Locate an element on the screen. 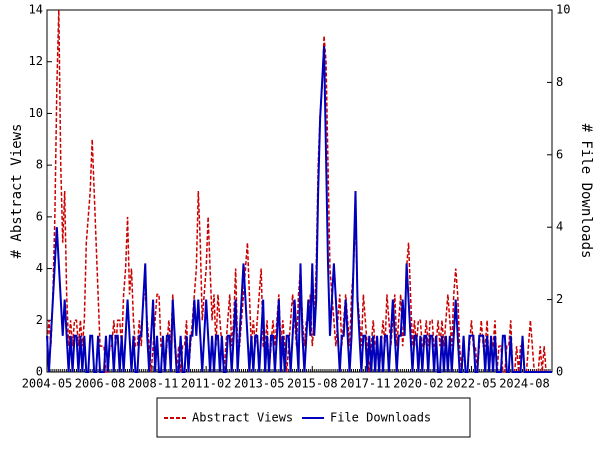 The width and height of the screenshot is (600, 450). y-tick-label: 6 is located at coordinates (39, 216).